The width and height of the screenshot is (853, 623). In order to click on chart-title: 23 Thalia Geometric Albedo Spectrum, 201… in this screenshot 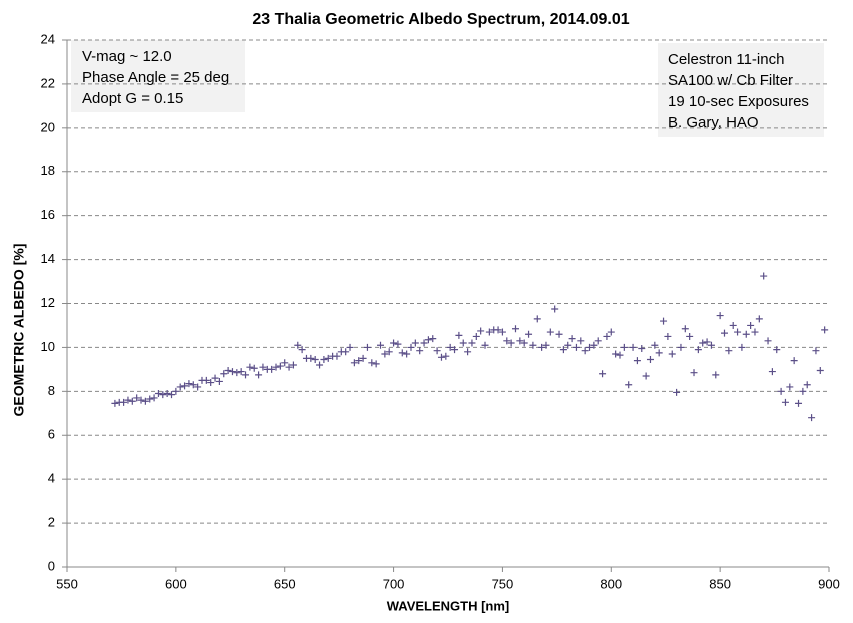, I will do `click(440, 19)`.